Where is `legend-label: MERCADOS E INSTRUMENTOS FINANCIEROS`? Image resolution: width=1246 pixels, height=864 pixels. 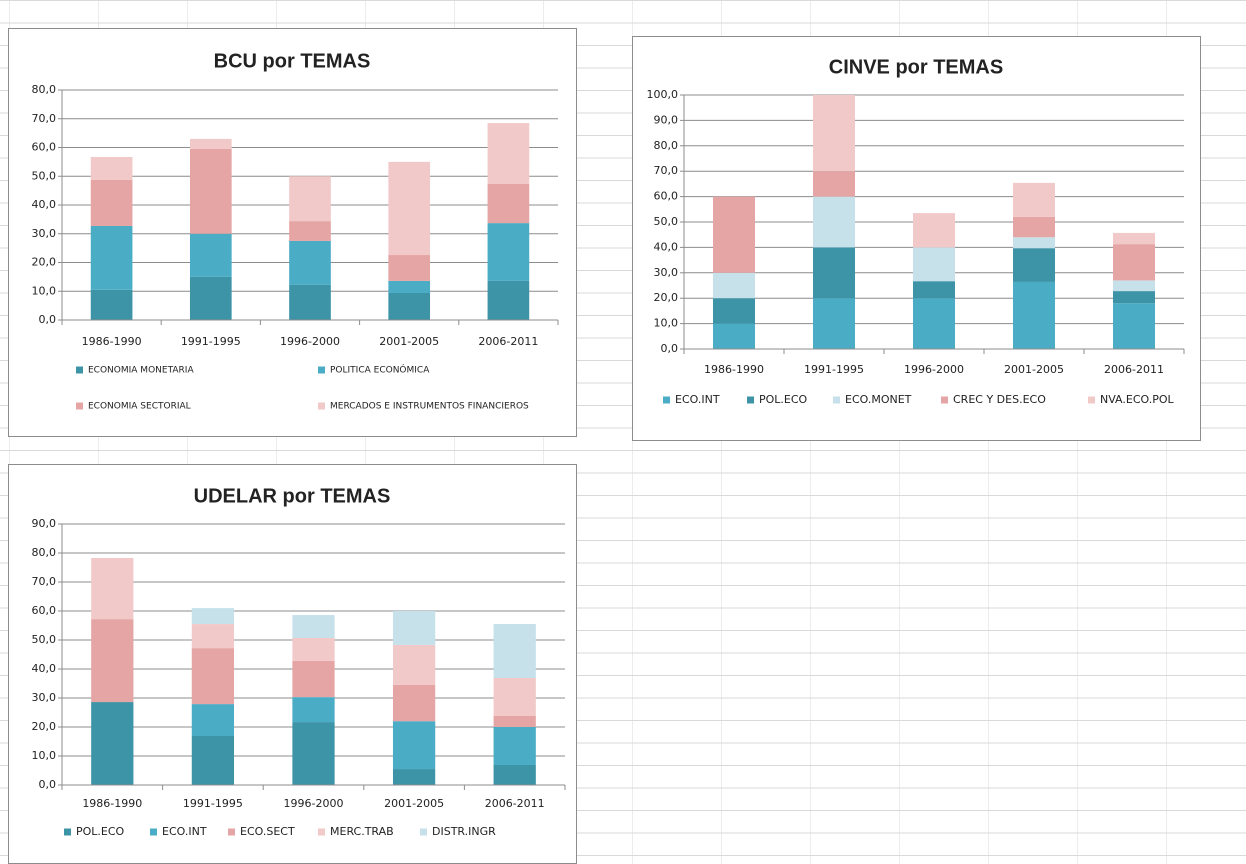 legend-label: MERCADOS E INSTRUMENTOS FINANCIEROS is located at coordinates (429, 407).